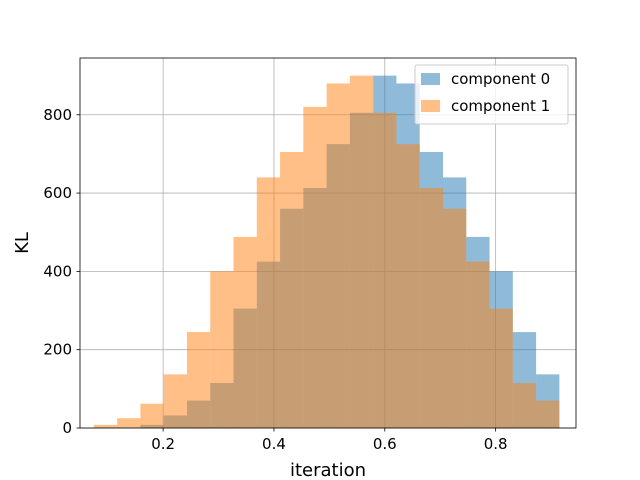  I want to click on y-tick-label-1: 200, so click(57, 350).